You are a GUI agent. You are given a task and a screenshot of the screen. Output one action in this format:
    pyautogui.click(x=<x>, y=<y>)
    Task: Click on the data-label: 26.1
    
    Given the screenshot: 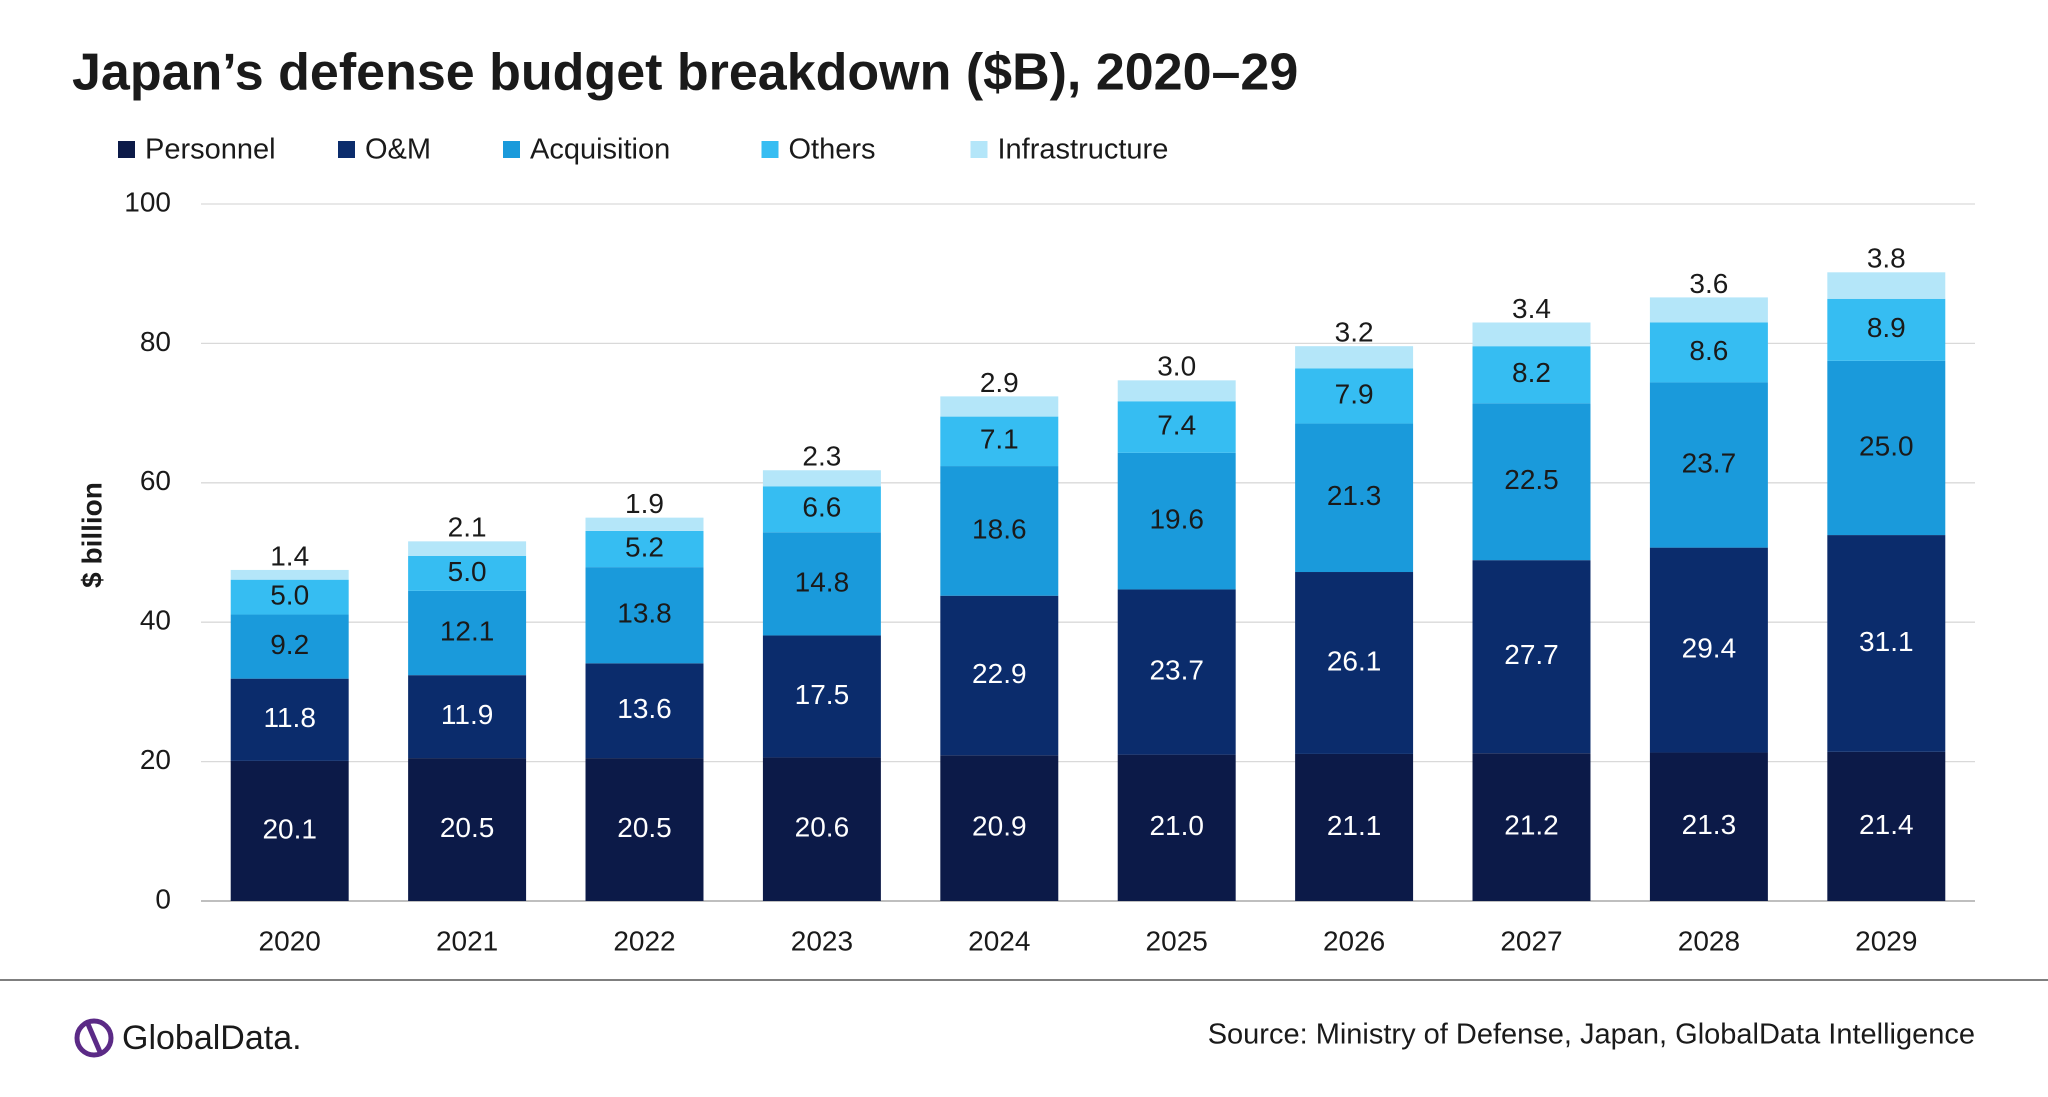 What is the action you would take?
    pyautogui.click(x=1354, y=660)
    